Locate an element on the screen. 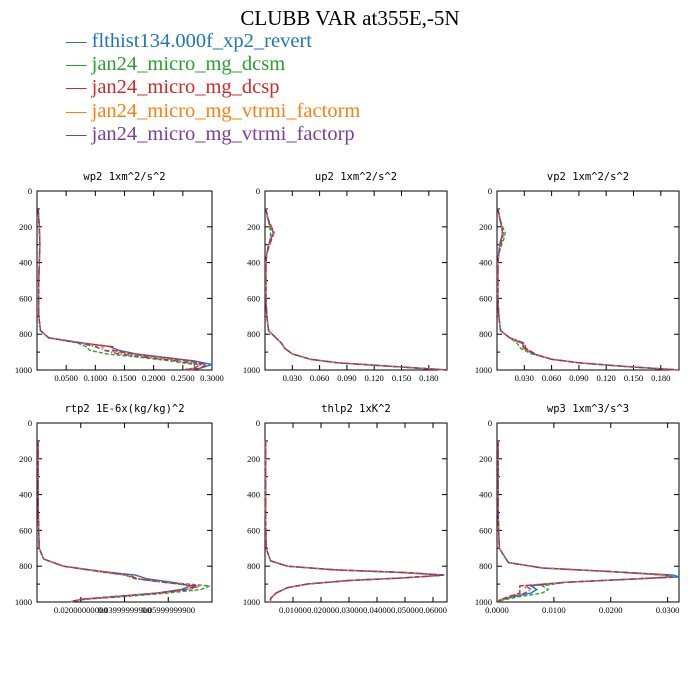 Image resolution: width=700 pixels, height=700 pixels. legend-entry: — flthist134.000f_xp2_revert is located at coordinates (213, 41).